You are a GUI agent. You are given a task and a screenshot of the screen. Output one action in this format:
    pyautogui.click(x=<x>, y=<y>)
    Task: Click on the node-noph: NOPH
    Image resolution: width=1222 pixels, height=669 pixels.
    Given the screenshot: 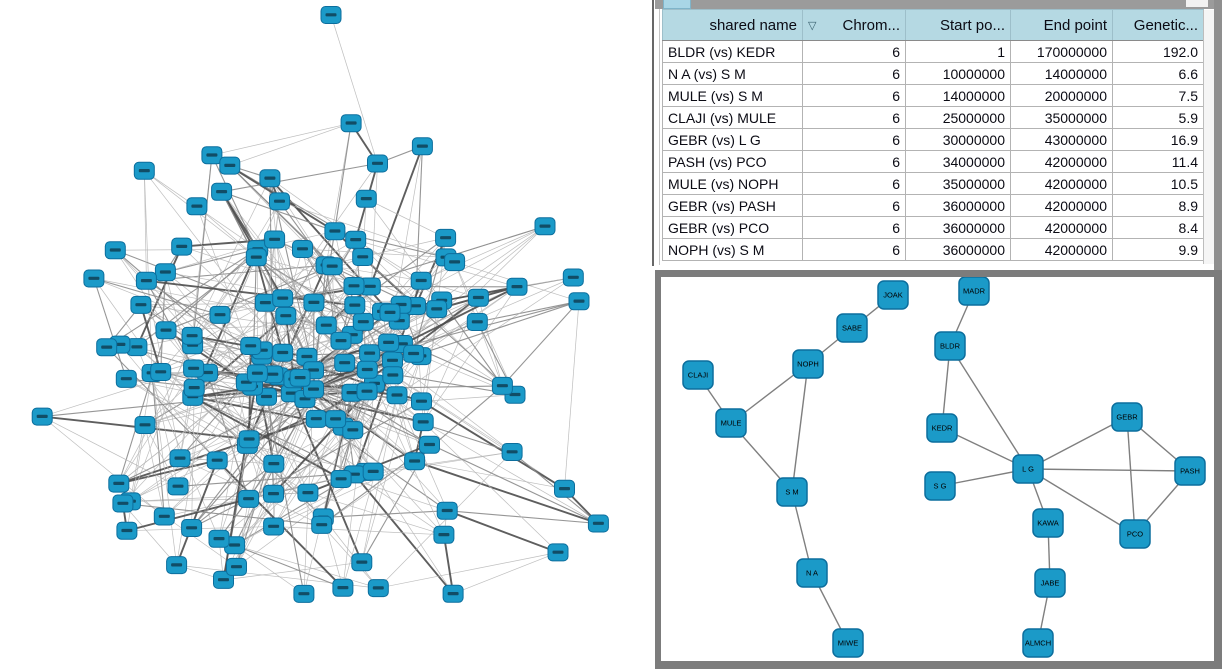 What is the action you would take?
    pyautogui.click(x=808, y=364)
    